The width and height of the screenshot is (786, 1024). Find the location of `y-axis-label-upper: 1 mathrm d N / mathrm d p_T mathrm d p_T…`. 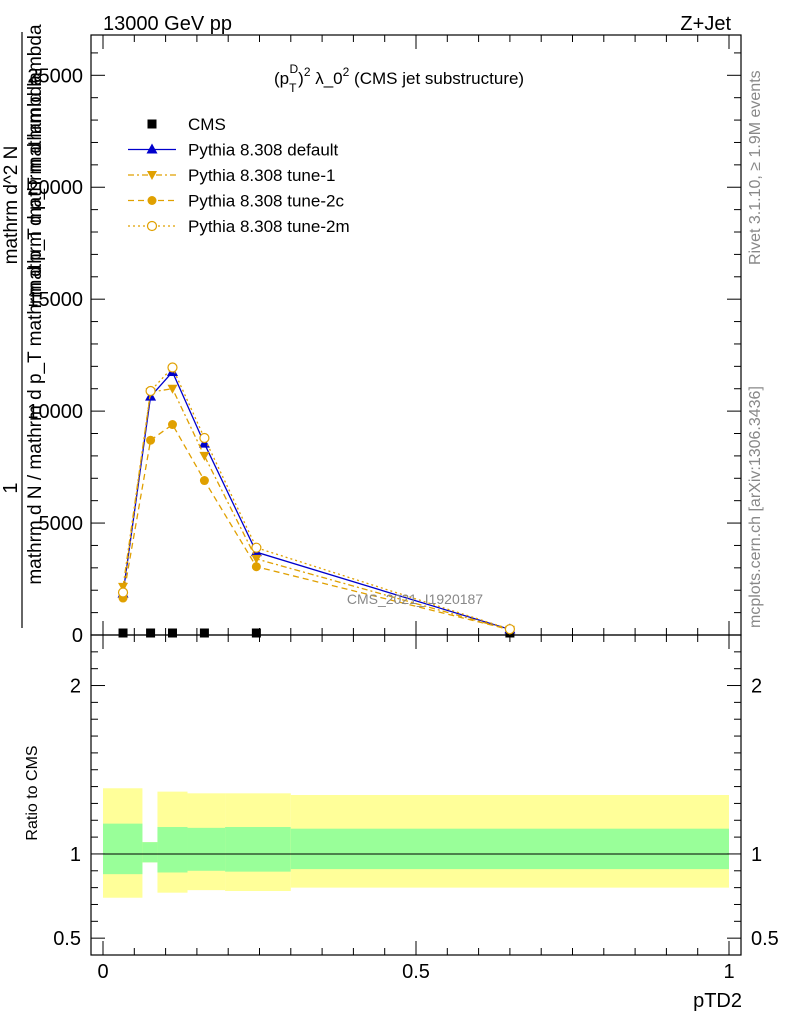

y-axis-label-upper: 1 mathrm d N / mathrm d p_T mathrm d p_T… is located at coordinates (23, 326).